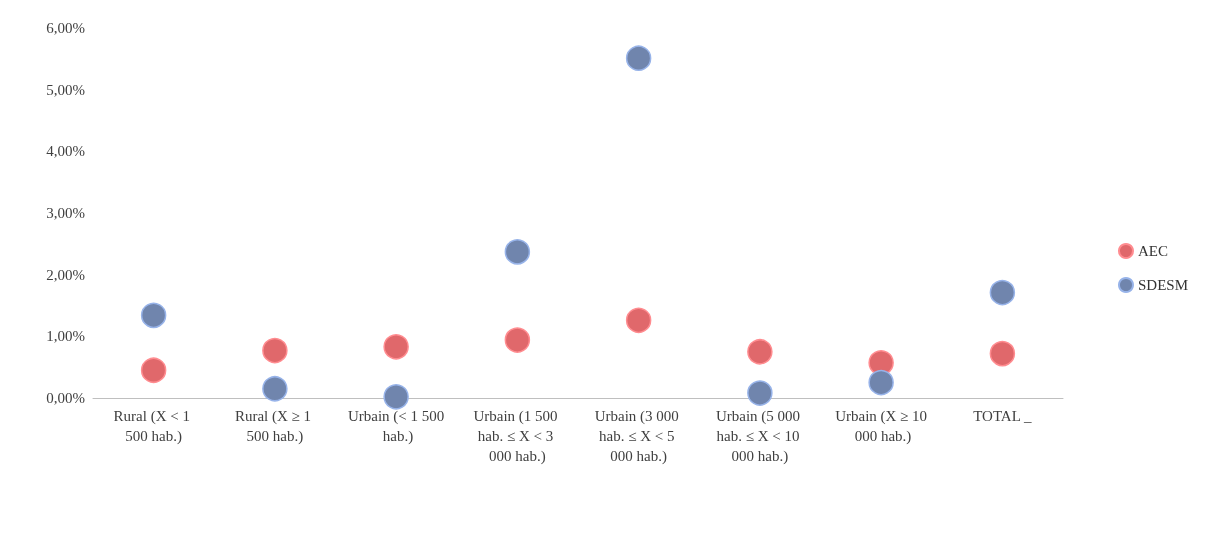 Image resolution: width=1215 pixels, height=540 pixels. I want to click on y-tick-label: 5,00%, so click(65, 89).